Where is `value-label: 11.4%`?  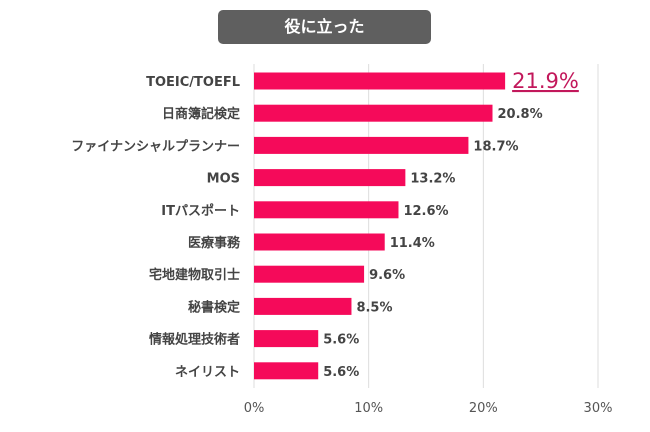
value-label: 11.4% is located at coordinates (412, 243).